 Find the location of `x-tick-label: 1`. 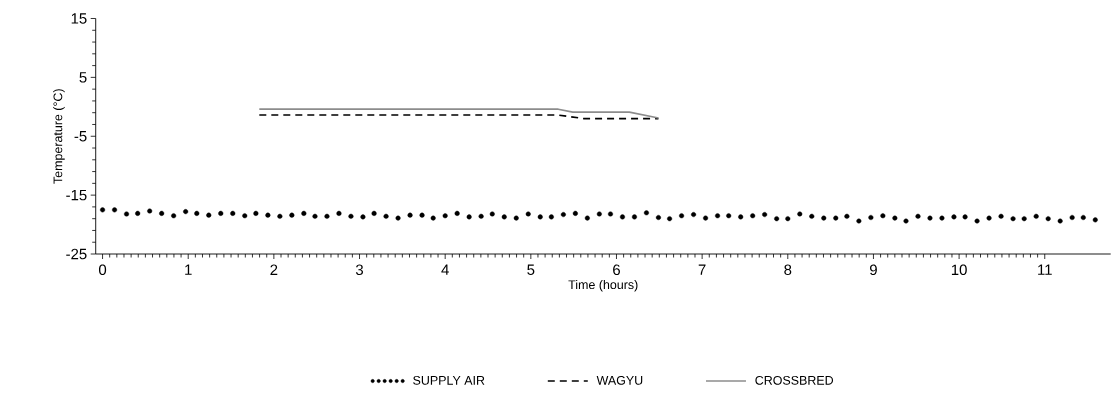

x-tick-label: 1 is located at coordinates (188, 269).